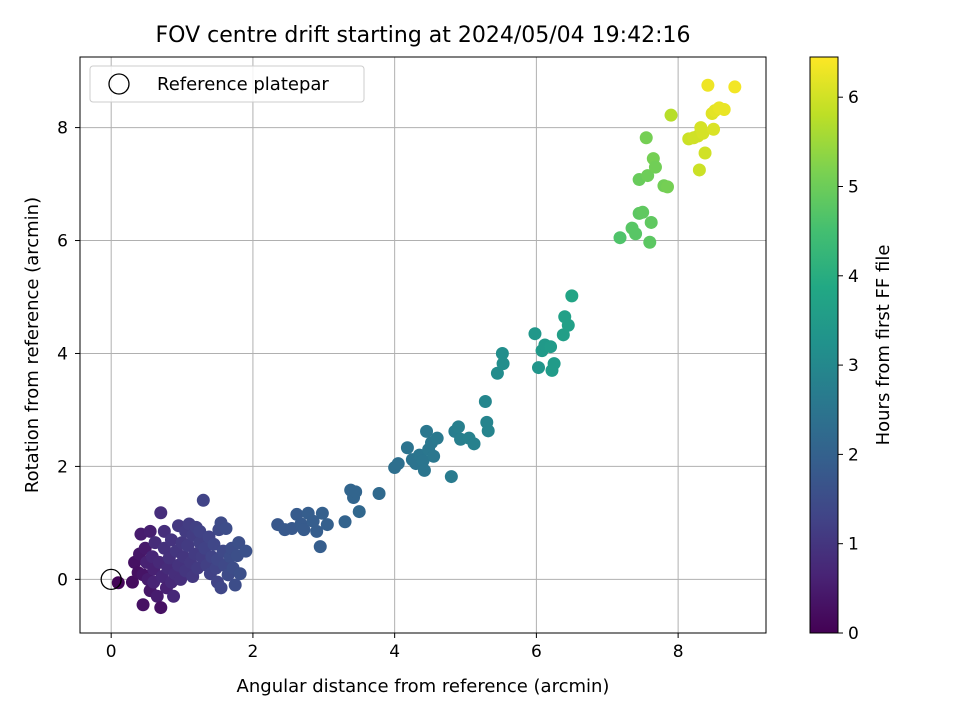  What do you see at coordinates (62, 129) in the screenshot?
I see `y-tick-label: 8` at bounding box center [62, 129].